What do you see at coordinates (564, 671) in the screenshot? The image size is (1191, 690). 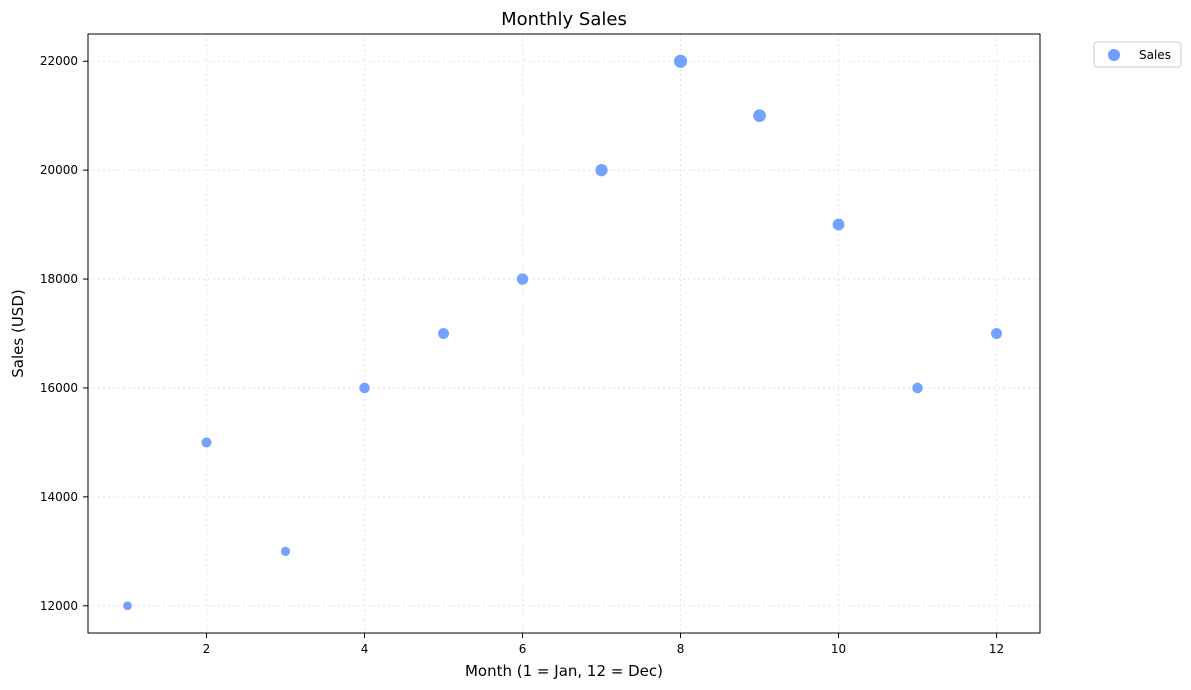 I see `x-axis-label: Month (1 = Jan, 12 = Dec)` at bounding box center [564, 671].